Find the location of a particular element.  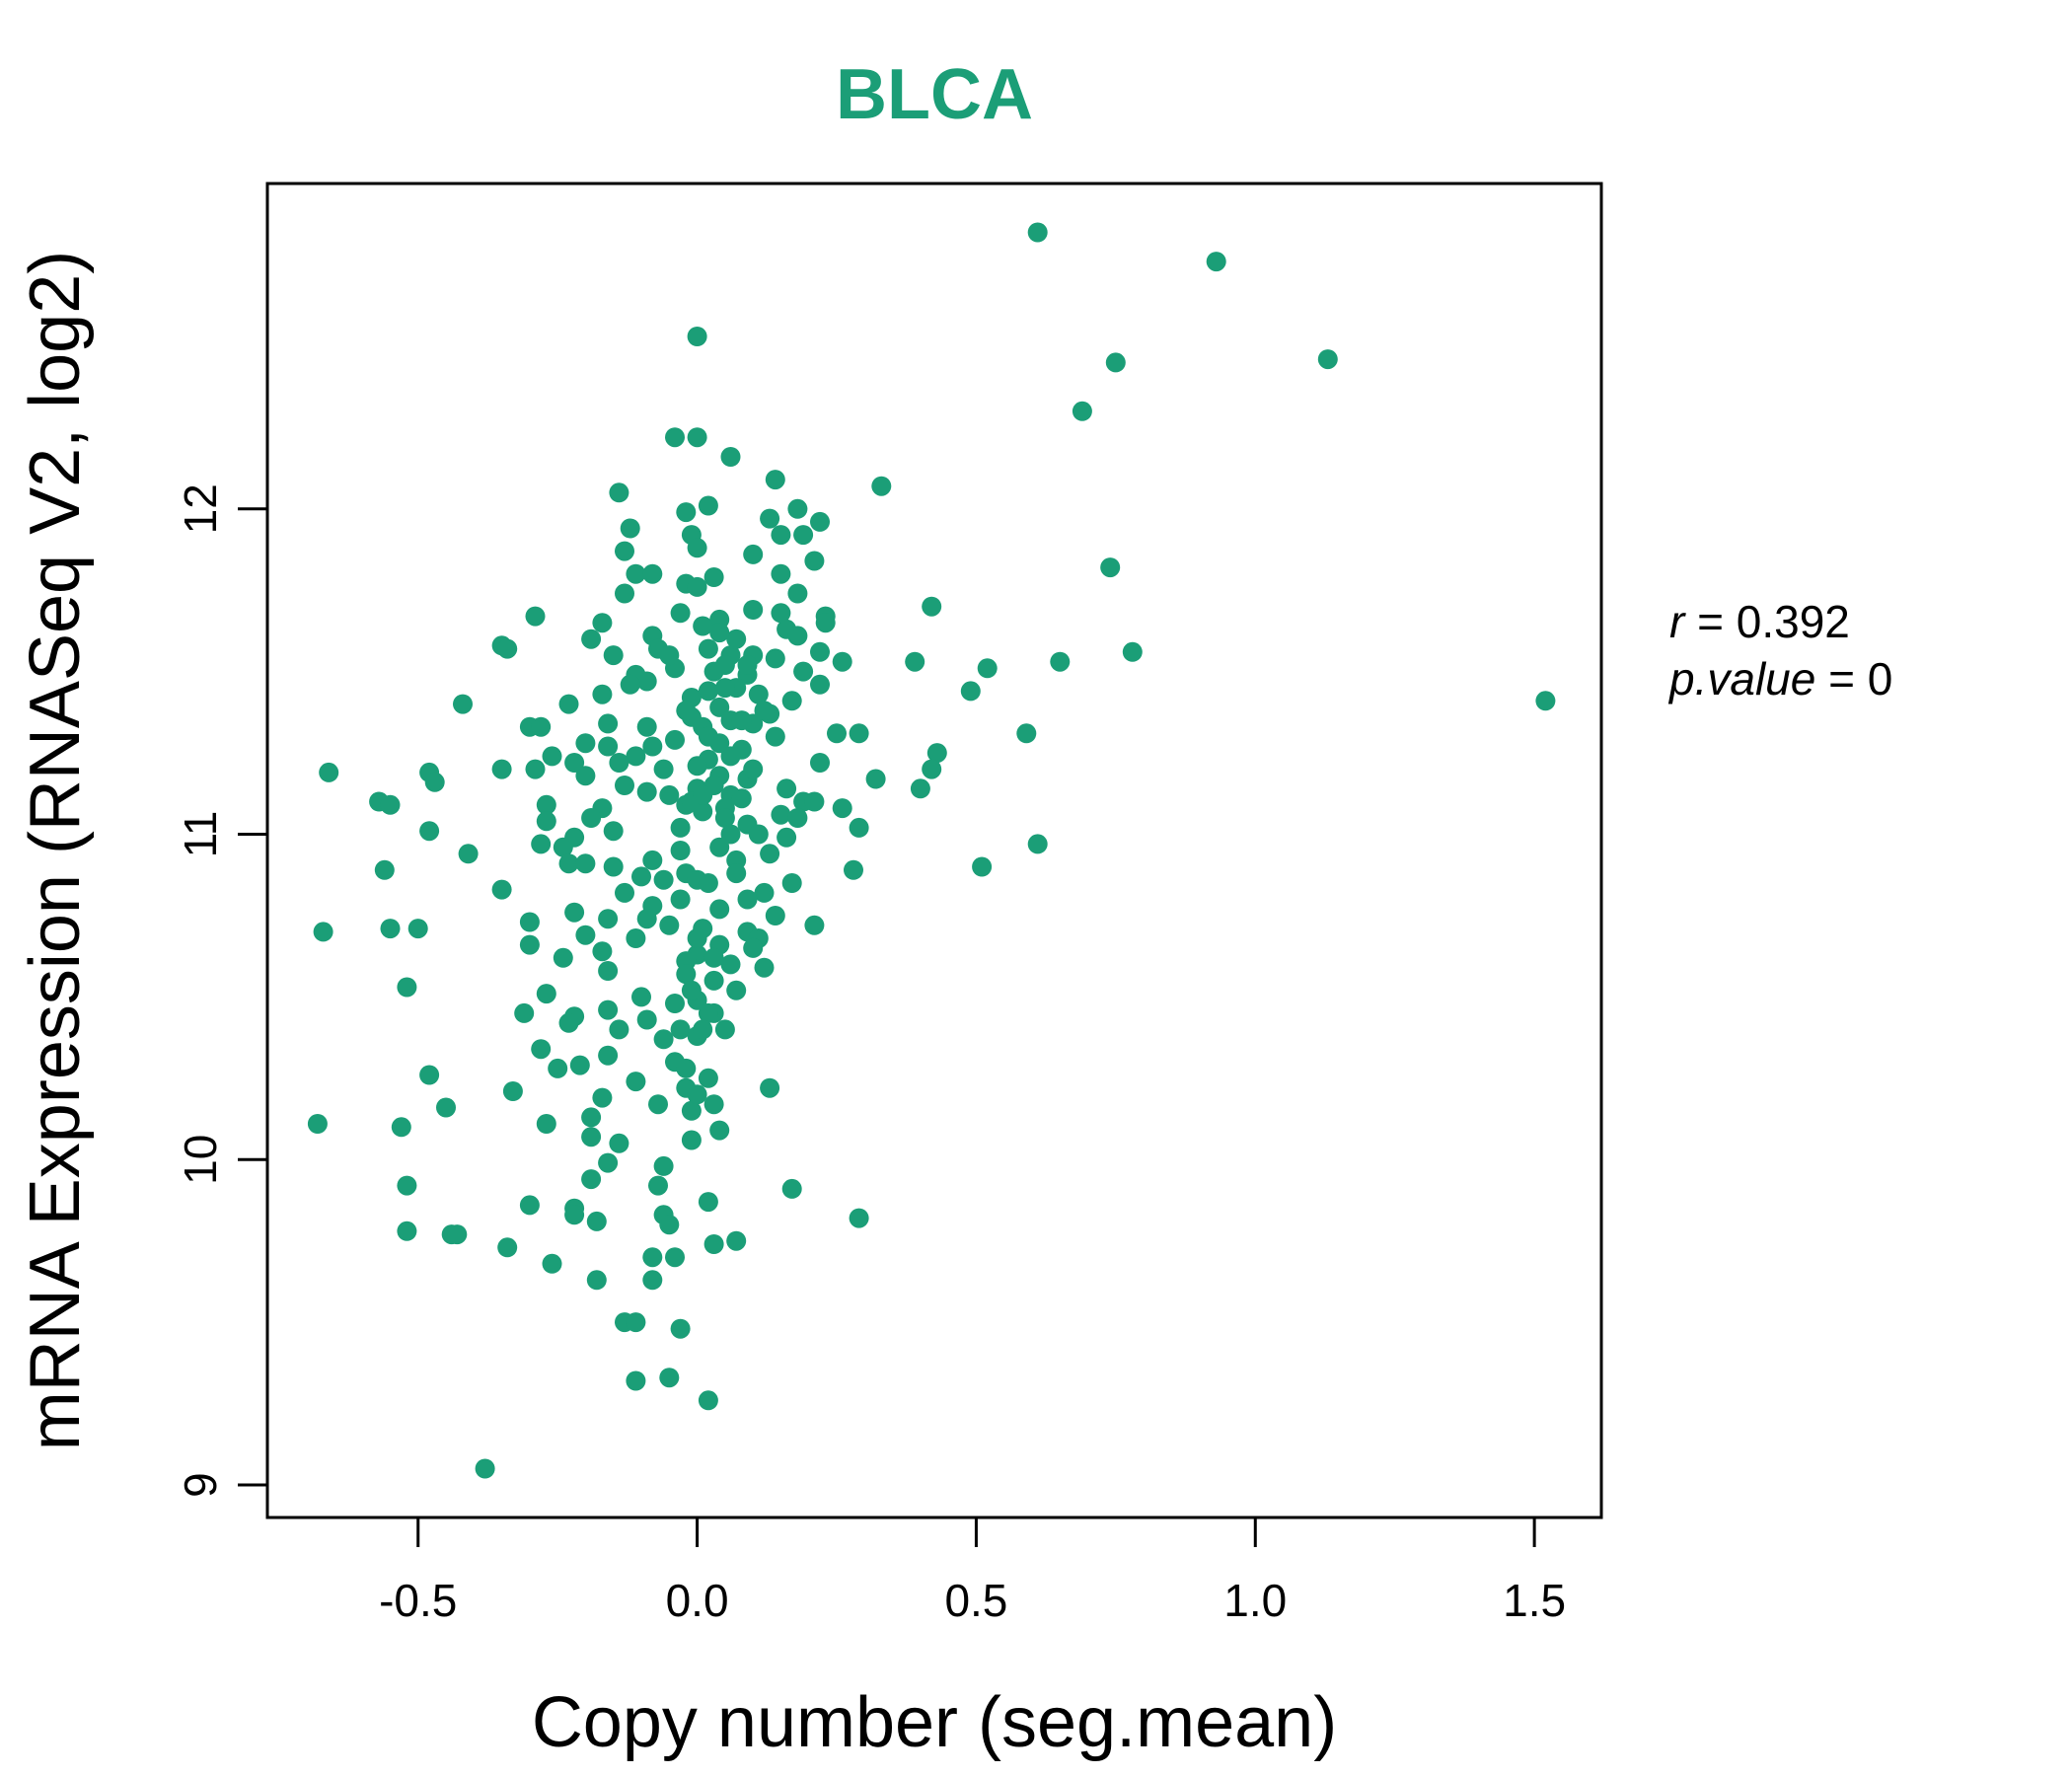

stat-r-value: 0.392 is located at coordinates (1794, 621).